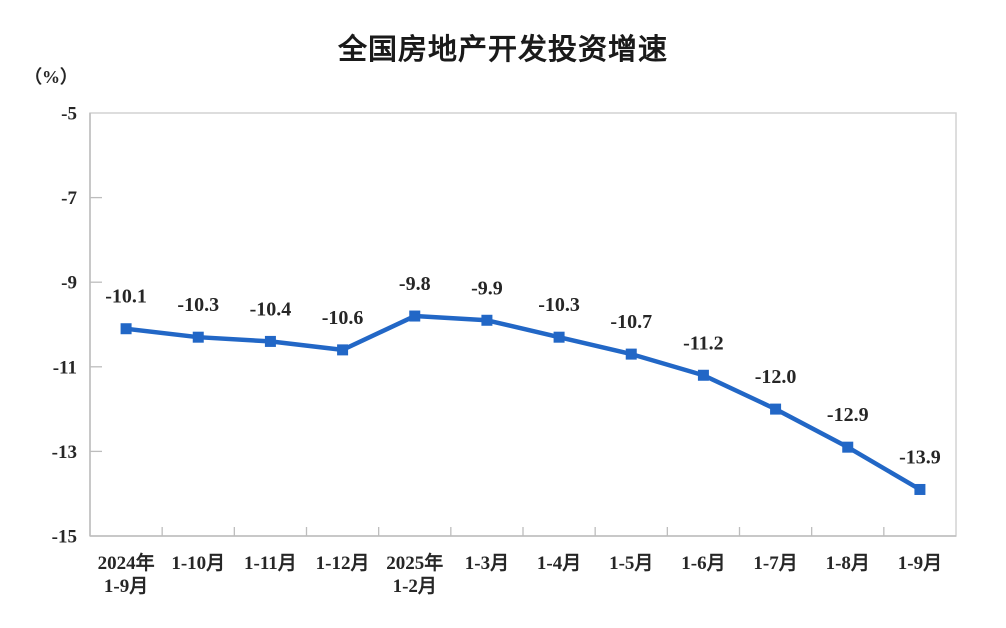 This screenshot has width=1006, height=628. What do you see at coordinates (343, 318) in the screenshot?
I see `data-point-label: -10.6` at bounding box center [343, 318].